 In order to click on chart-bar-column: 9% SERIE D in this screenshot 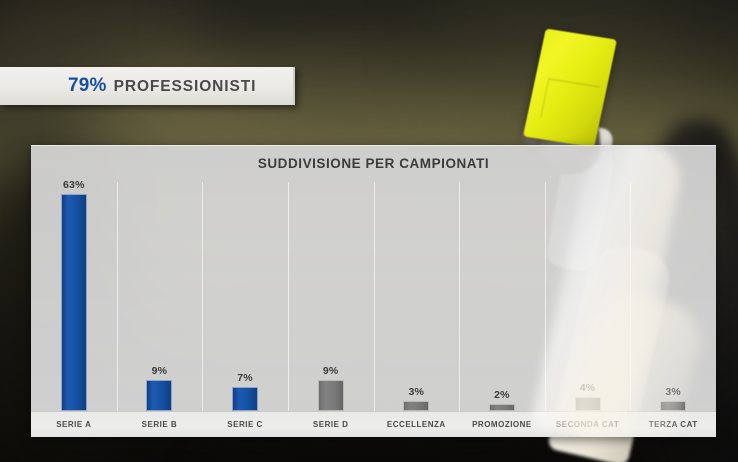, I will do `click(331, 309)`.